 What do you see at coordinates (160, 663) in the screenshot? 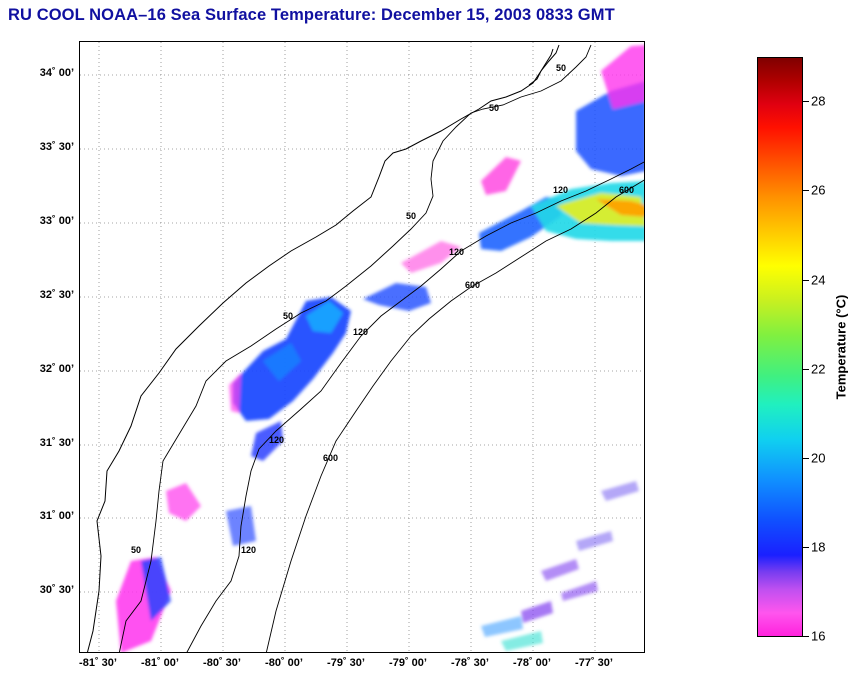
I see `lon-label-81-00: -81˚ 00’` at bounding box center [160, 663].